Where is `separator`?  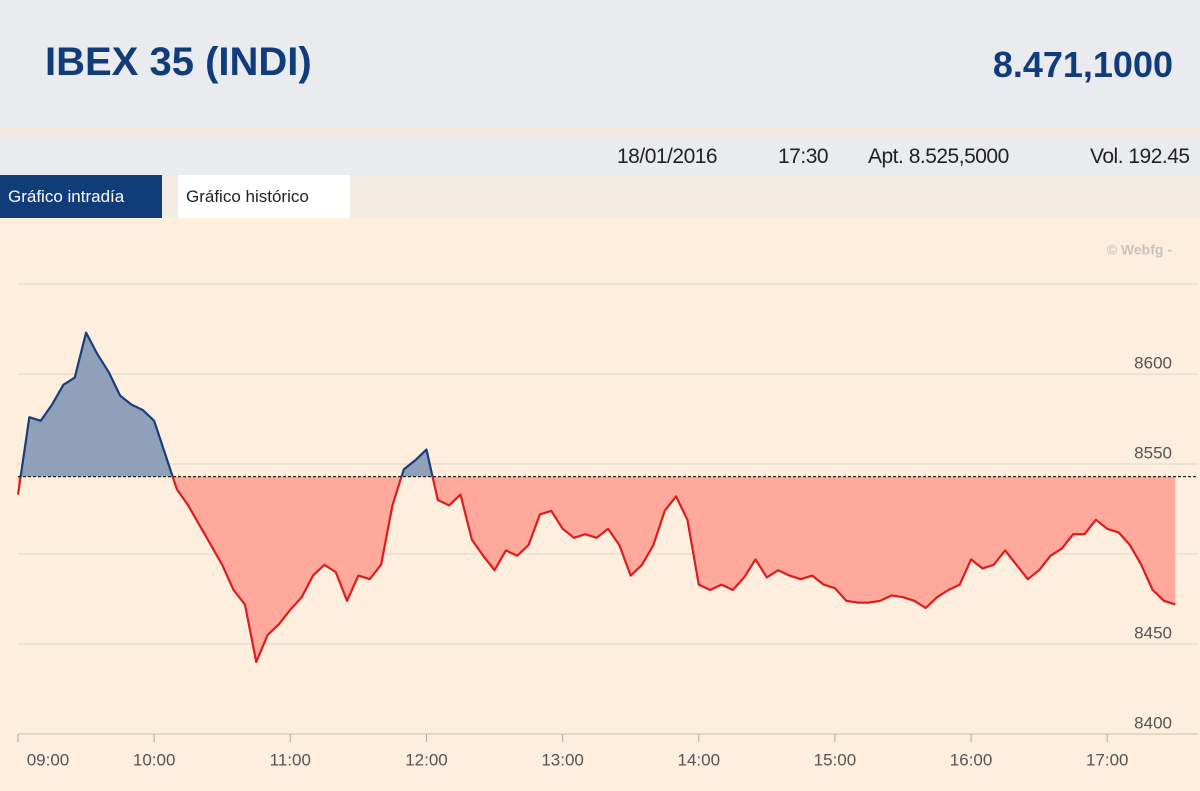
separator is located at coordinates (600, 131).